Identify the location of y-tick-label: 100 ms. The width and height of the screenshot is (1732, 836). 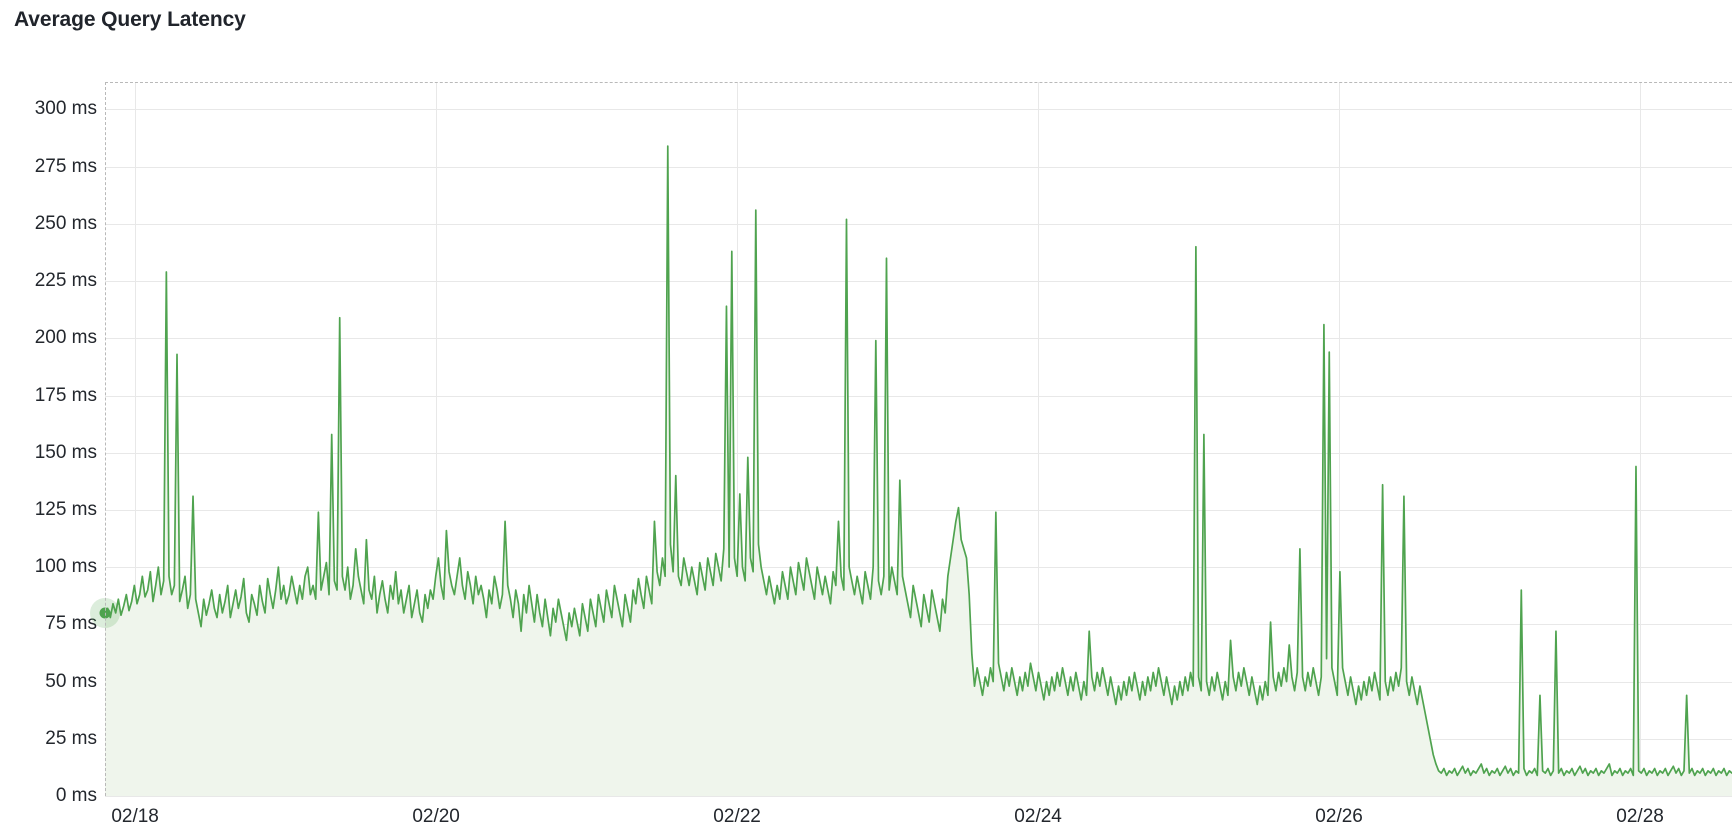
(65, 567).